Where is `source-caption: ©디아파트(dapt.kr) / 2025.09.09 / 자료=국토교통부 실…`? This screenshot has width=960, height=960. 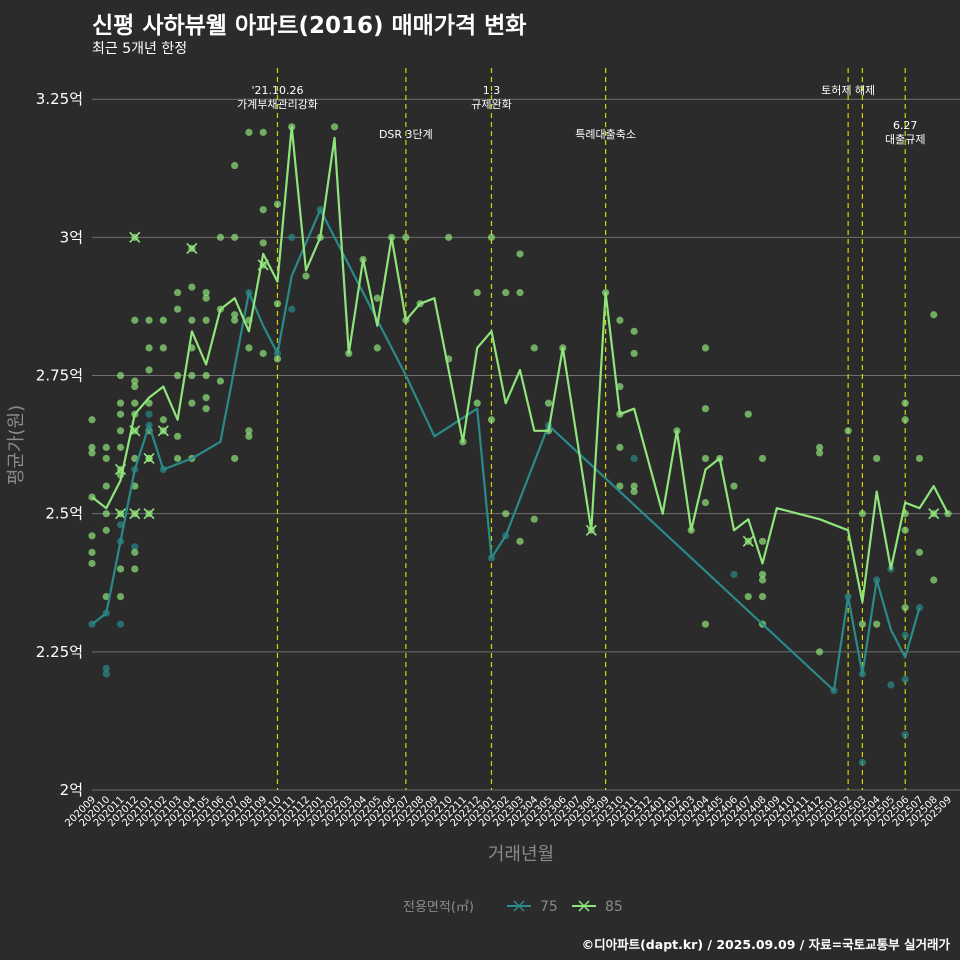 source-caption: ©디아파트(dapt.kr) / 2025.09.09 / 자료=국토교통부 실… is located at coordinates (765, 944).